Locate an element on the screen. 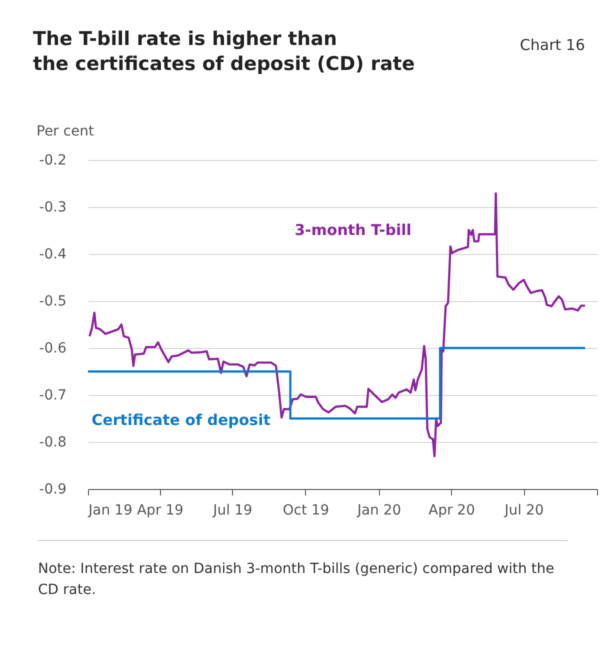 The height and width of the screenshot is (664, 615). x-tick-label: Apr 19 is located at coordinates (160, 510).